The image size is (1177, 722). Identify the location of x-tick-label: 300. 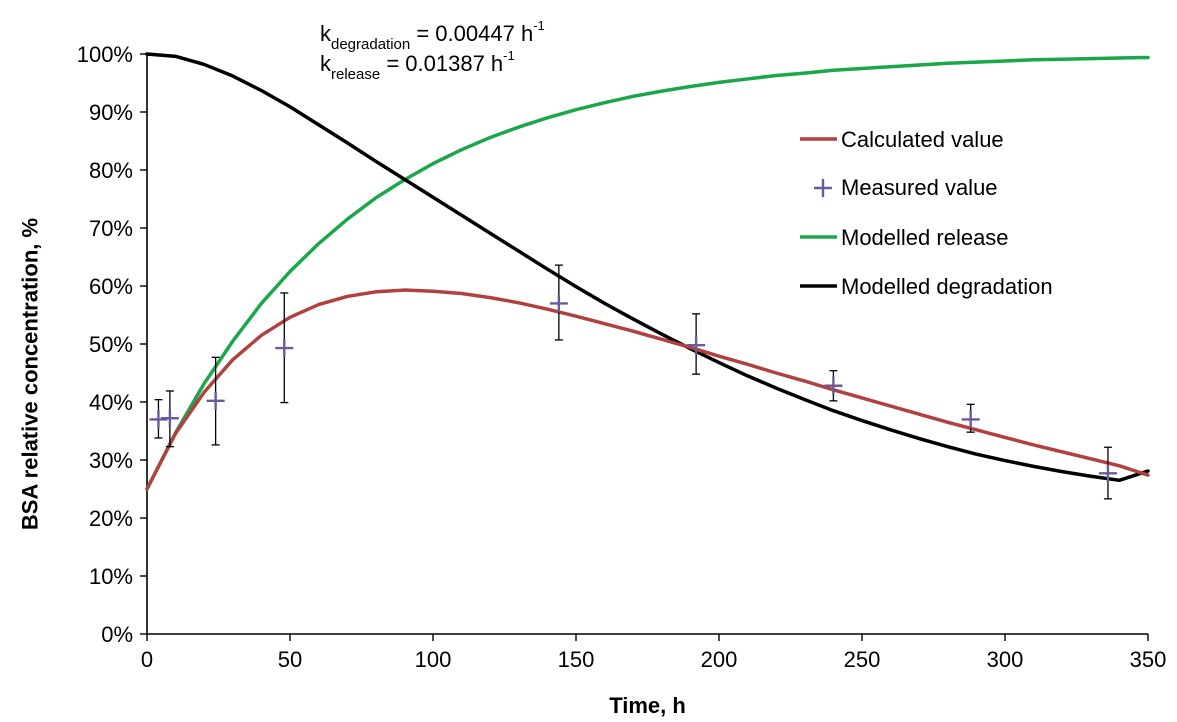
(1005, 659).